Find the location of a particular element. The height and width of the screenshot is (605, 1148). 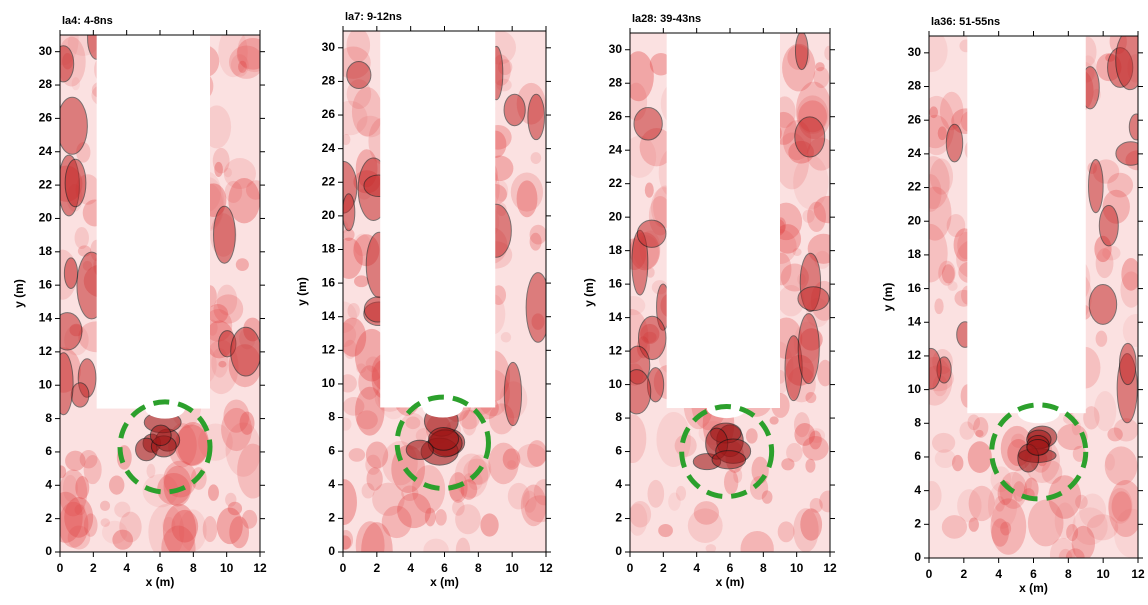

x-tick-label: 6 is located at coordinates (160, 568).